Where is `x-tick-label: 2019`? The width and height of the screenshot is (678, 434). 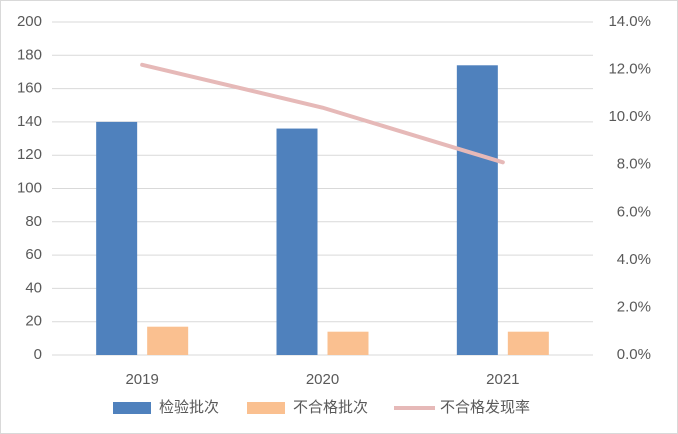
x-tick-label: 2019 is located at coordinates (141, 379).